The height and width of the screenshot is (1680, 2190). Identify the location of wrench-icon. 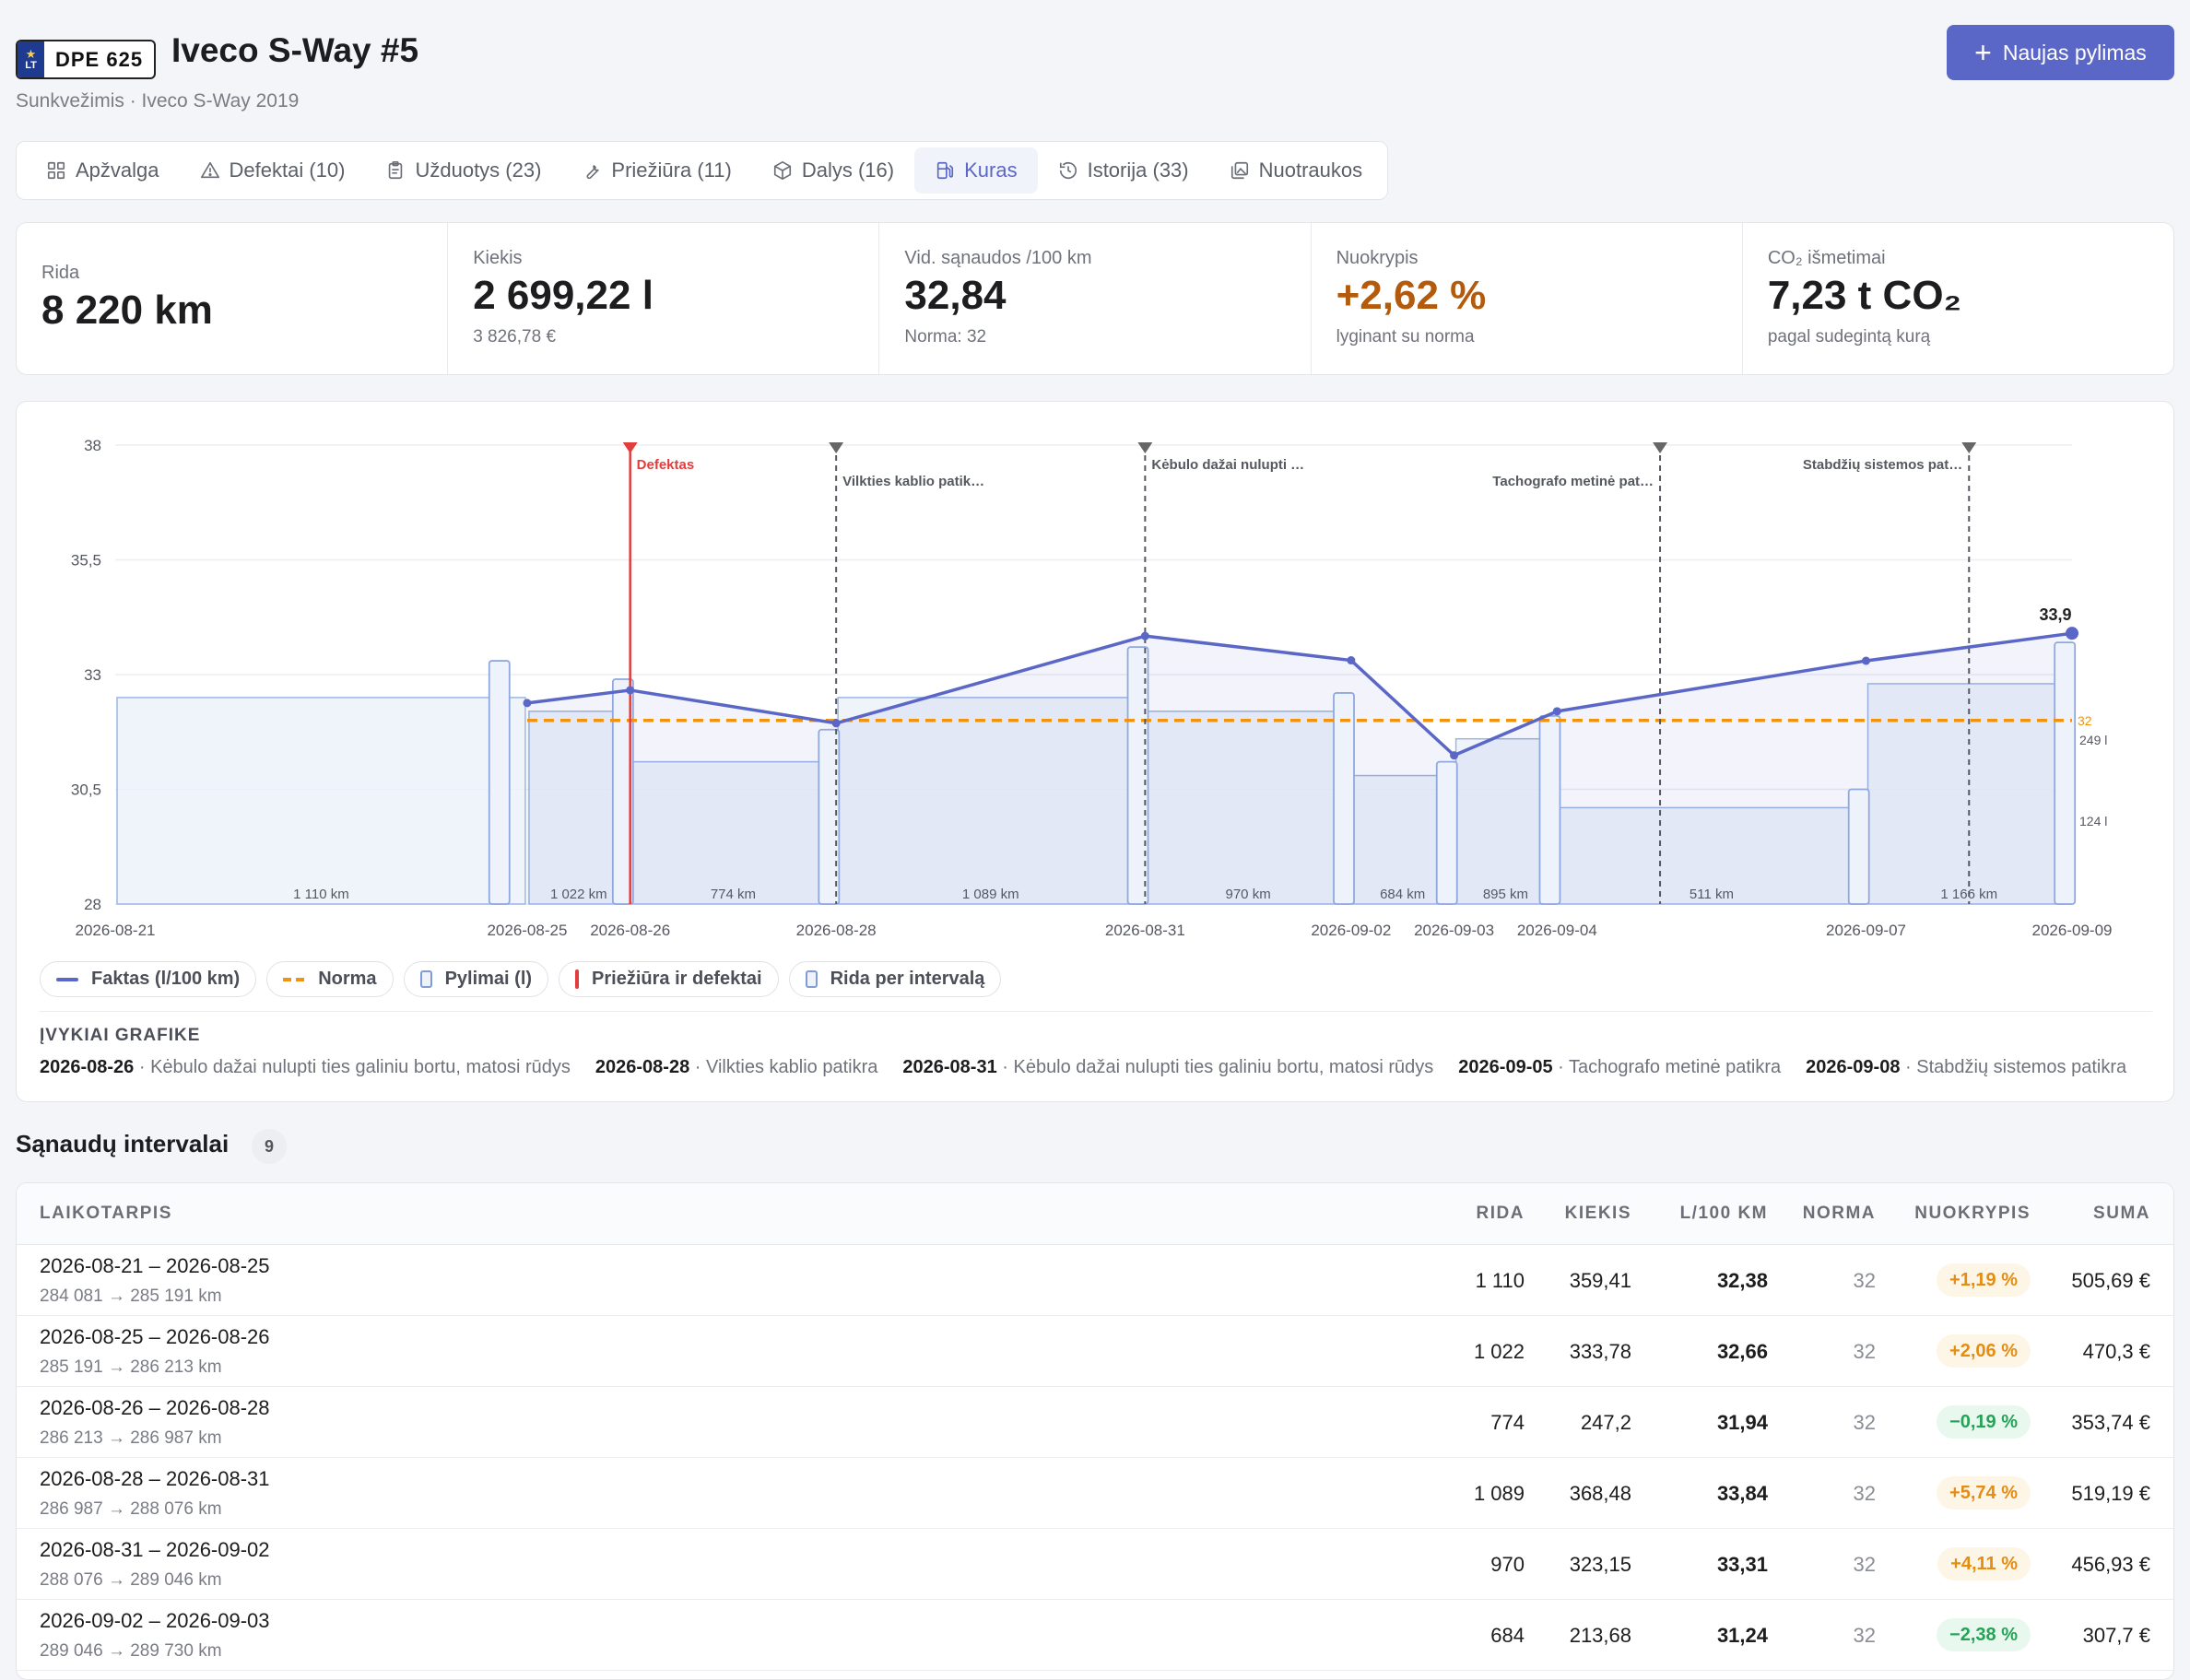
(593, 172).